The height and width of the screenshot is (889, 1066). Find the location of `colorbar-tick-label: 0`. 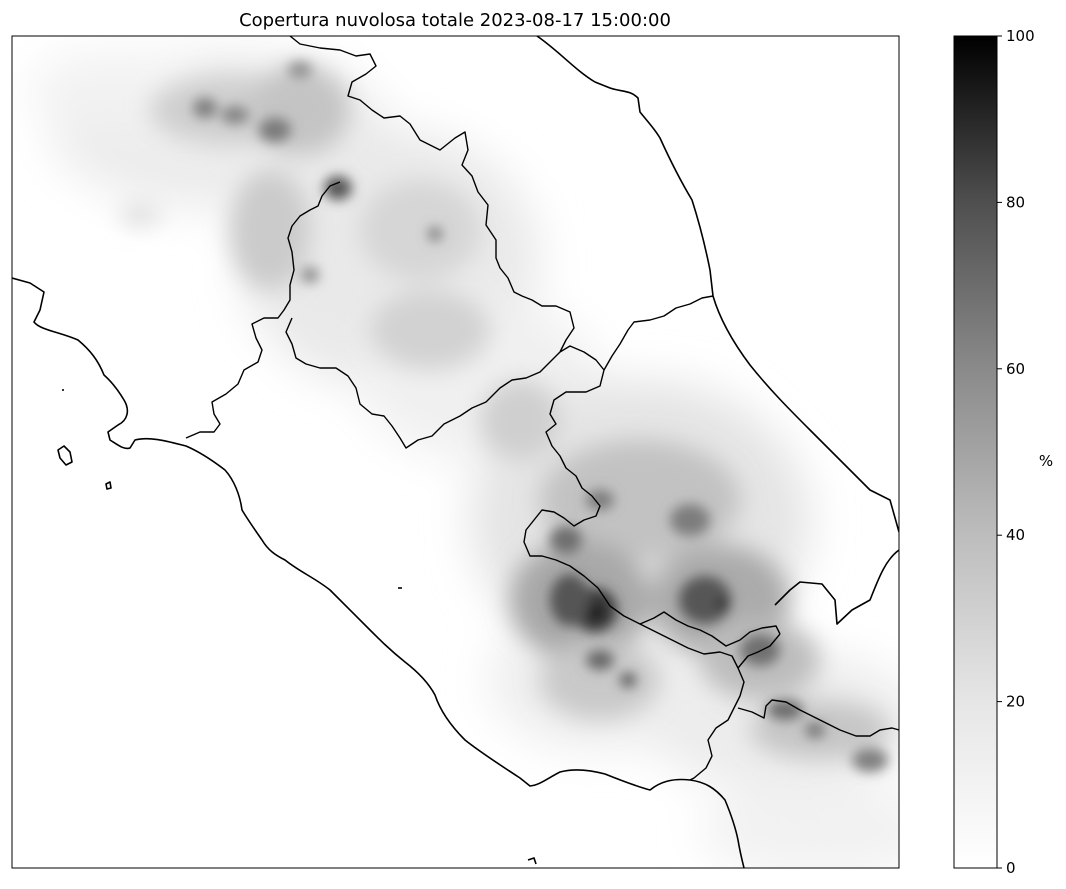

colorbar-tick-label: 0 is located at coordinates (1011, 868).